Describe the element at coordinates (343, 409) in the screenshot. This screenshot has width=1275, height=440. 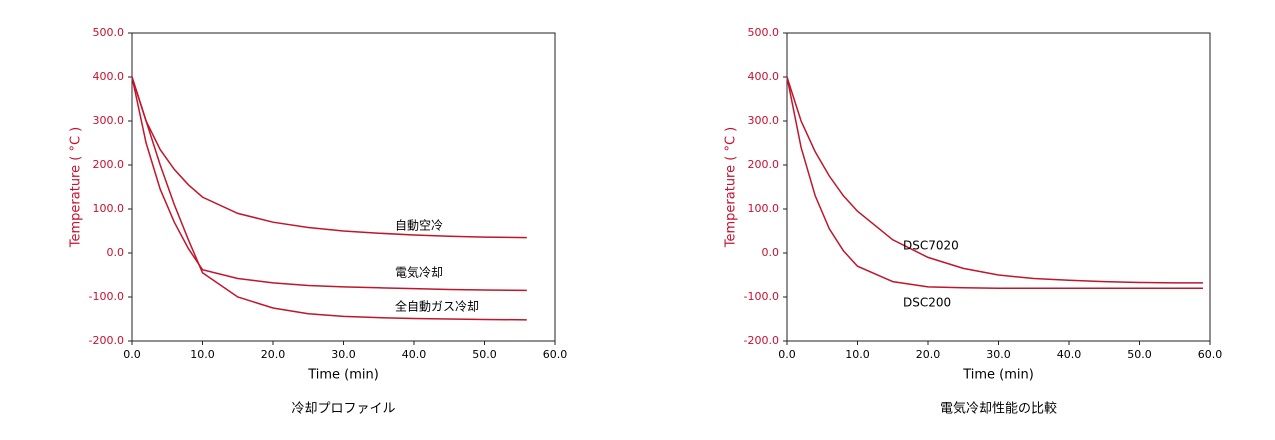
I see `chart-caption: 冷却プロファイル` at that location.